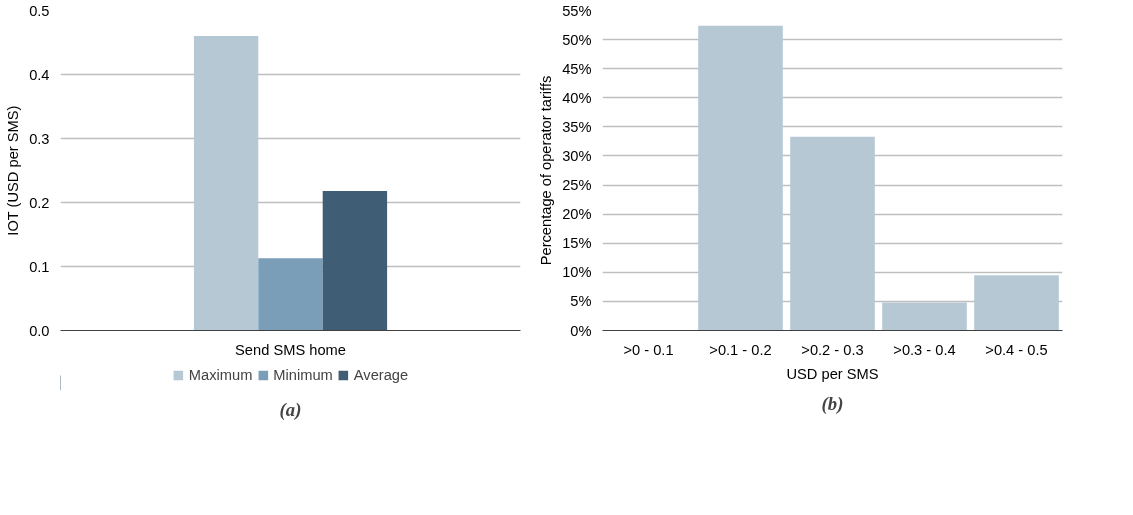 This screenshot has height=515, width=1133. What do you see at coordinates (1016, 349) in the screenshot?
I see `x-tick-label: >0.4 - 0.5` at bounding box center [1016, 349].